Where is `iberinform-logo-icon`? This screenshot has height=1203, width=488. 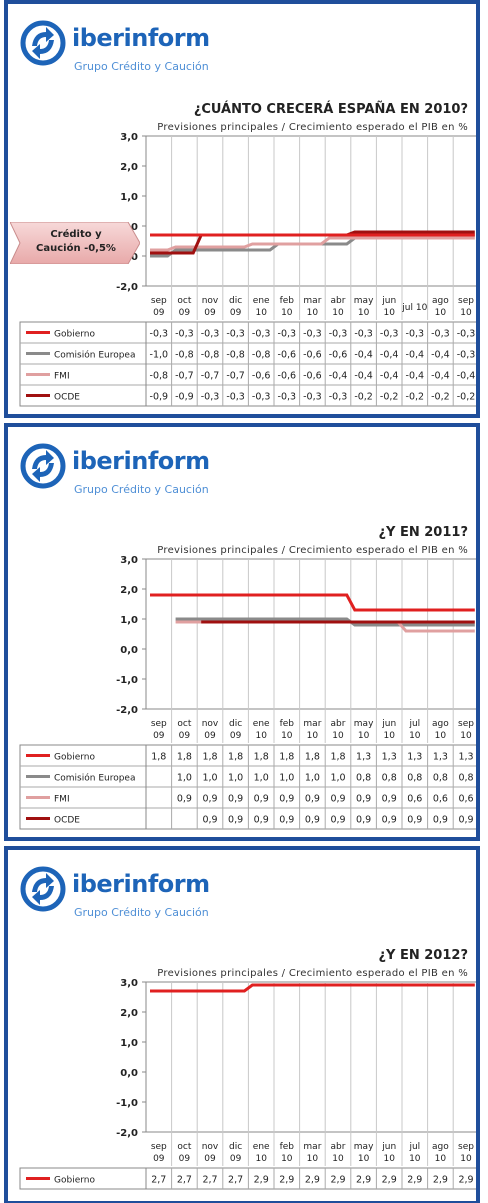
iberinform-logo-icon is located at coordinates (43, 43).